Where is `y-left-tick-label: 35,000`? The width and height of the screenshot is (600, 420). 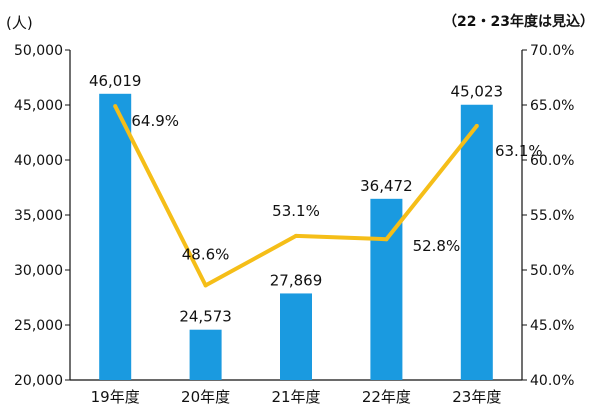 y-left-tick-label: 35,000 is located at coordinates (38, 216).